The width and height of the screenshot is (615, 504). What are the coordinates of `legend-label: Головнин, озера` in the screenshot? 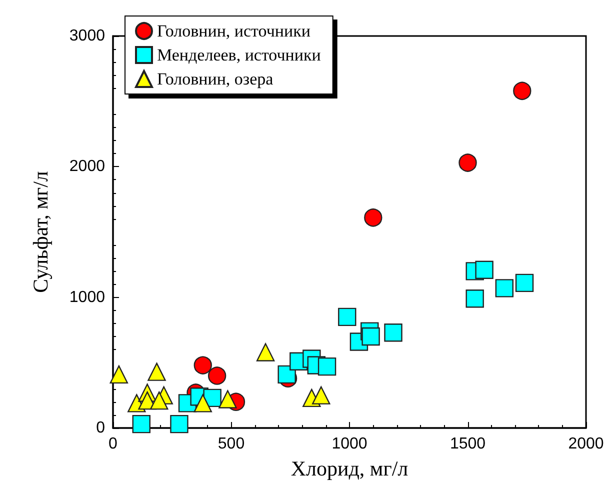 It's located at (215, 79).